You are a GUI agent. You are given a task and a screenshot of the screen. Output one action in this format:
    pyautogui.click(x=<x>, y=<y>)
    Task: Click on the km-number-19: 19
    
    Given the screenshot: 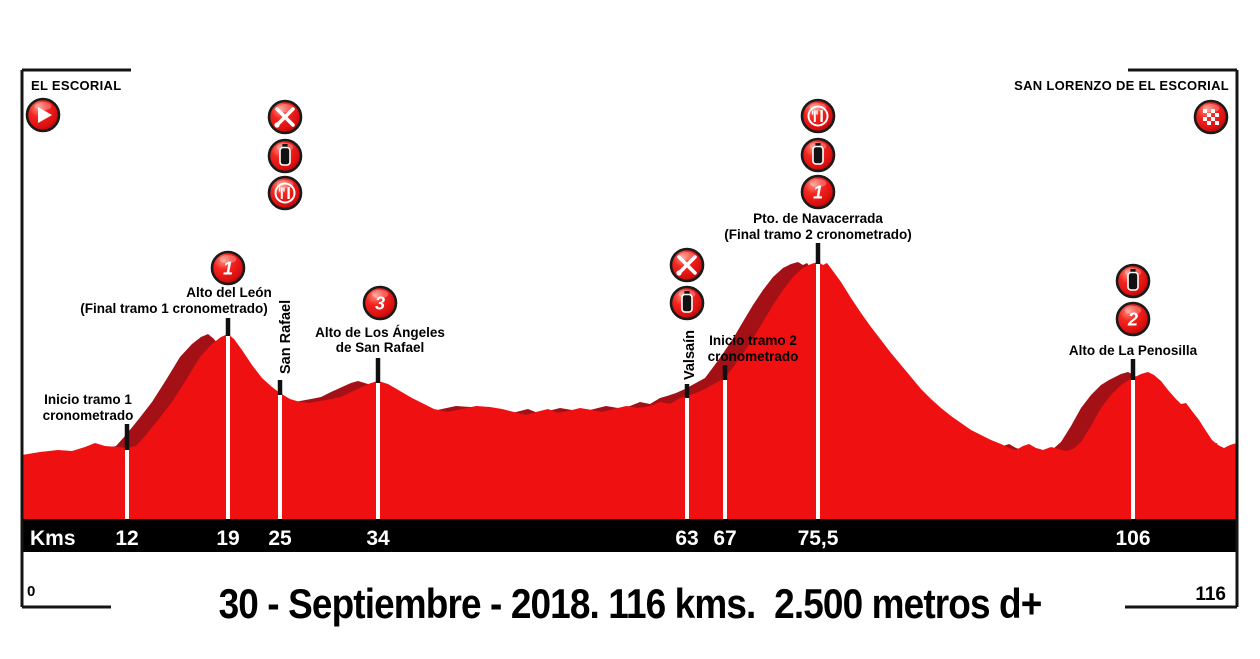 What is the action you would take?
    pyautogui.click(x=227, y=538)
    